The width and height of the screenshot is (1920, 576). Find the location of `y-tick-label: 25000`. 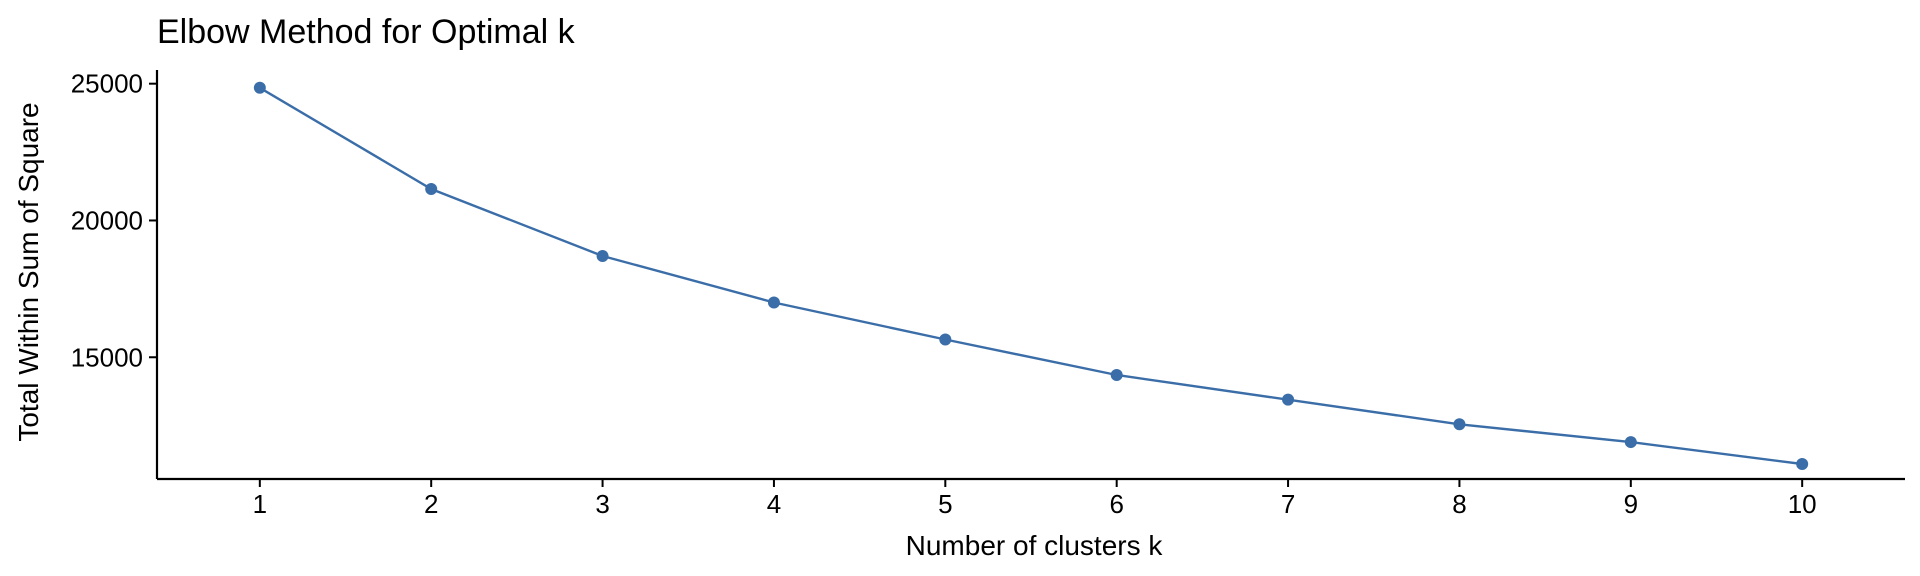

y-tick-label: 25000 is located at coordinates (107, 84).